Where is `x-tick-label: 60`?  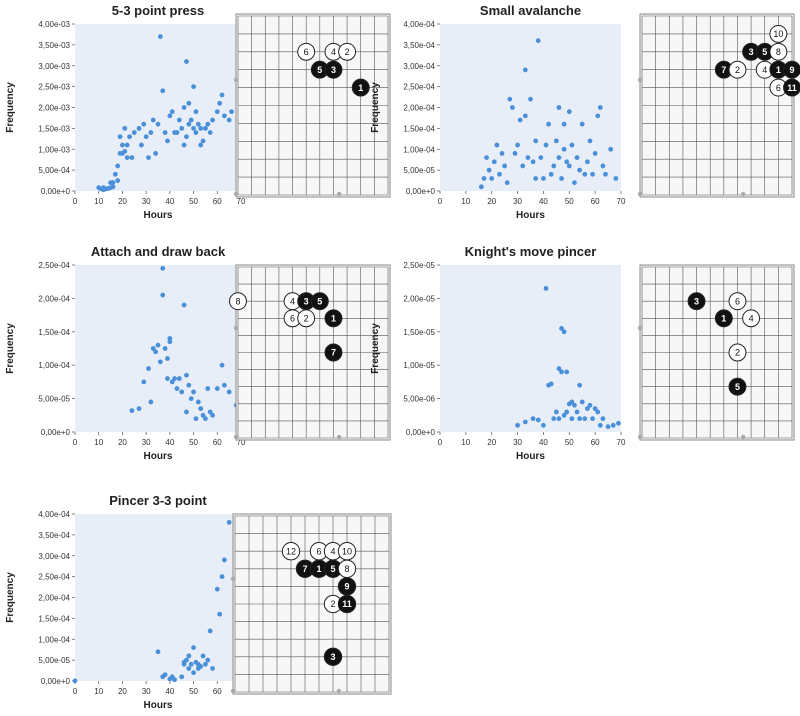
x-tick-label: 60 is located at coordinates (595, 201).